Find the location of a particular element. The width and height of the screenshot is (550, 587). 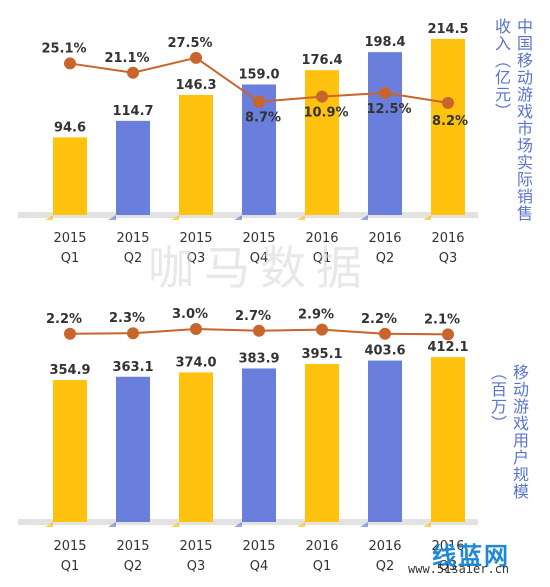

chart1-value-label: 114.7 is located at coordinates (132, 111).